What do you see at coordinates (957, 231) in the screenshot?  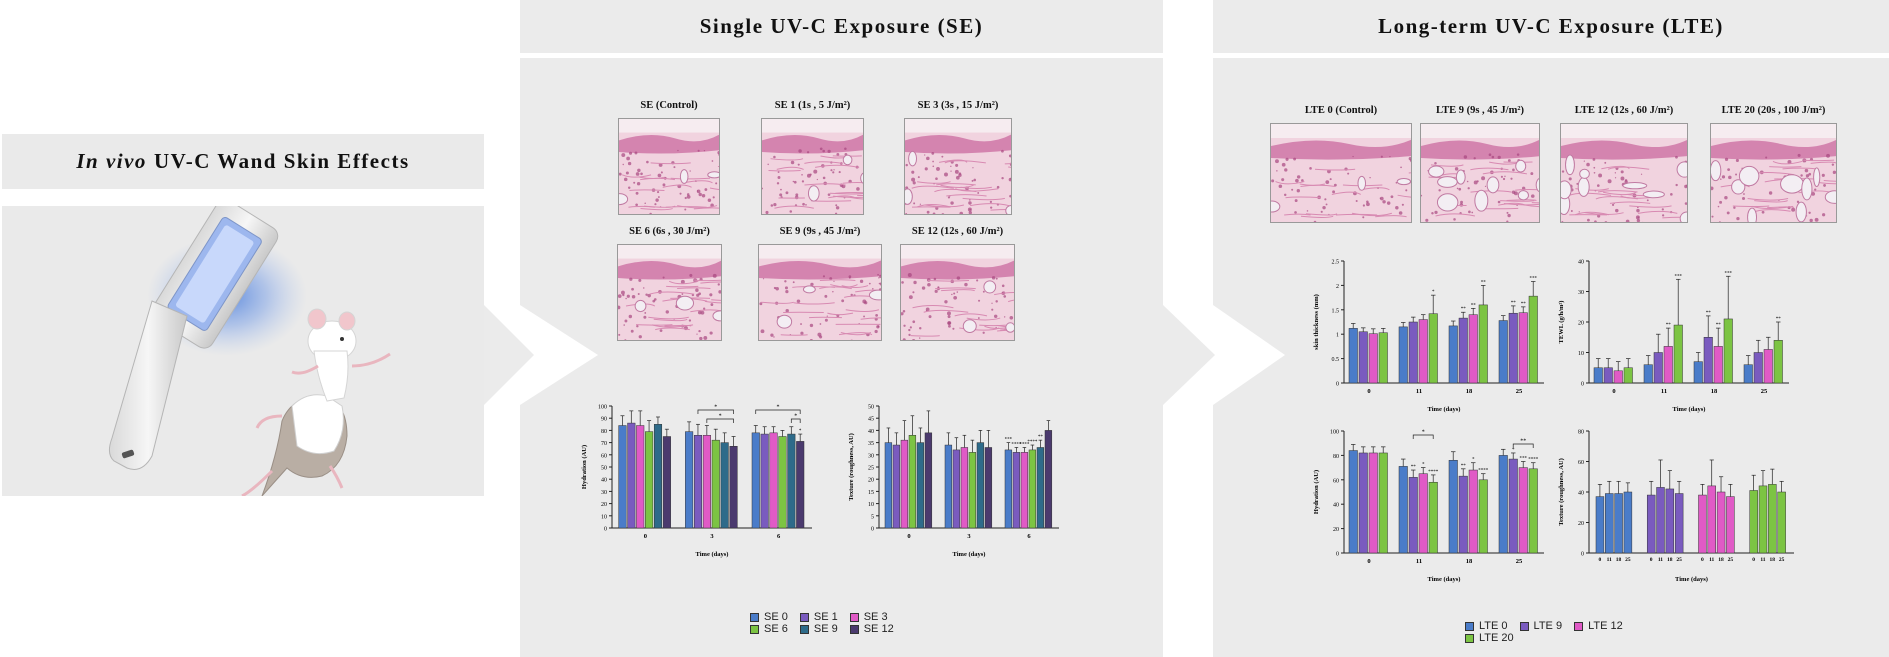 I see `histology-label: SE 12 (12s , 60 J/m²)` at bounding box center [957, 231].